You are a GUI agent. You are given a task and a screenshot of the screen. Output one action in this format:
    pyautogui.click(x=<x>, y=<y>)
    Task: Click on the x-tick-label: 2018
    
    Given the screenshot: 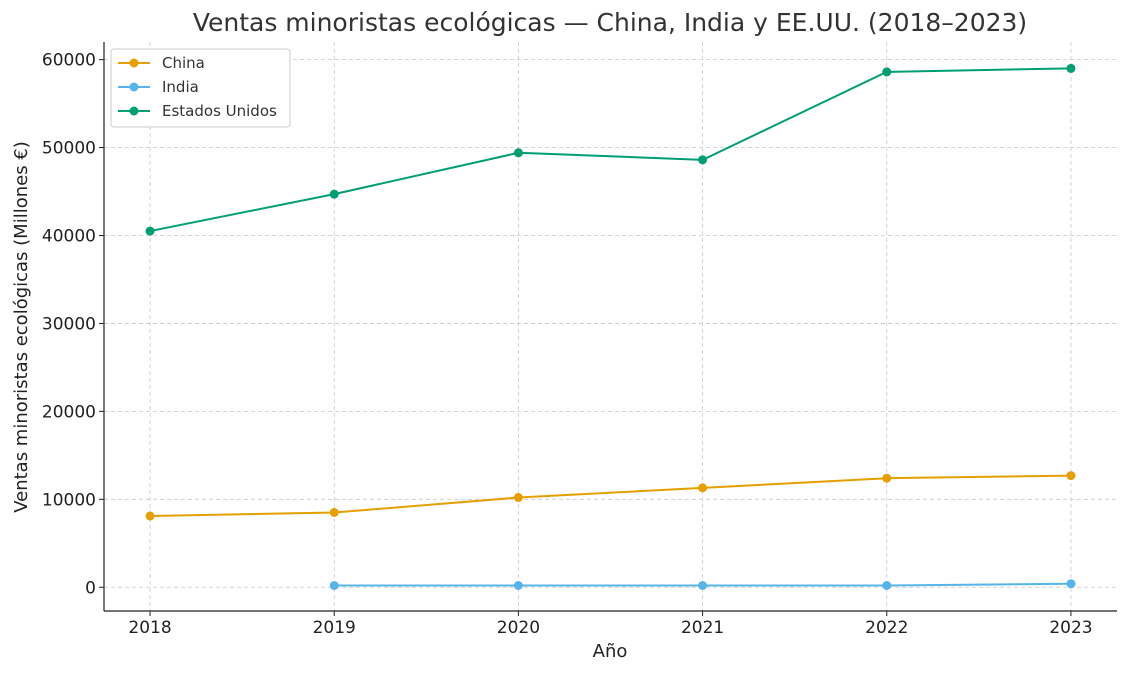 What is the action you would take?
    pyautogui.click(x=149, y=628)
    